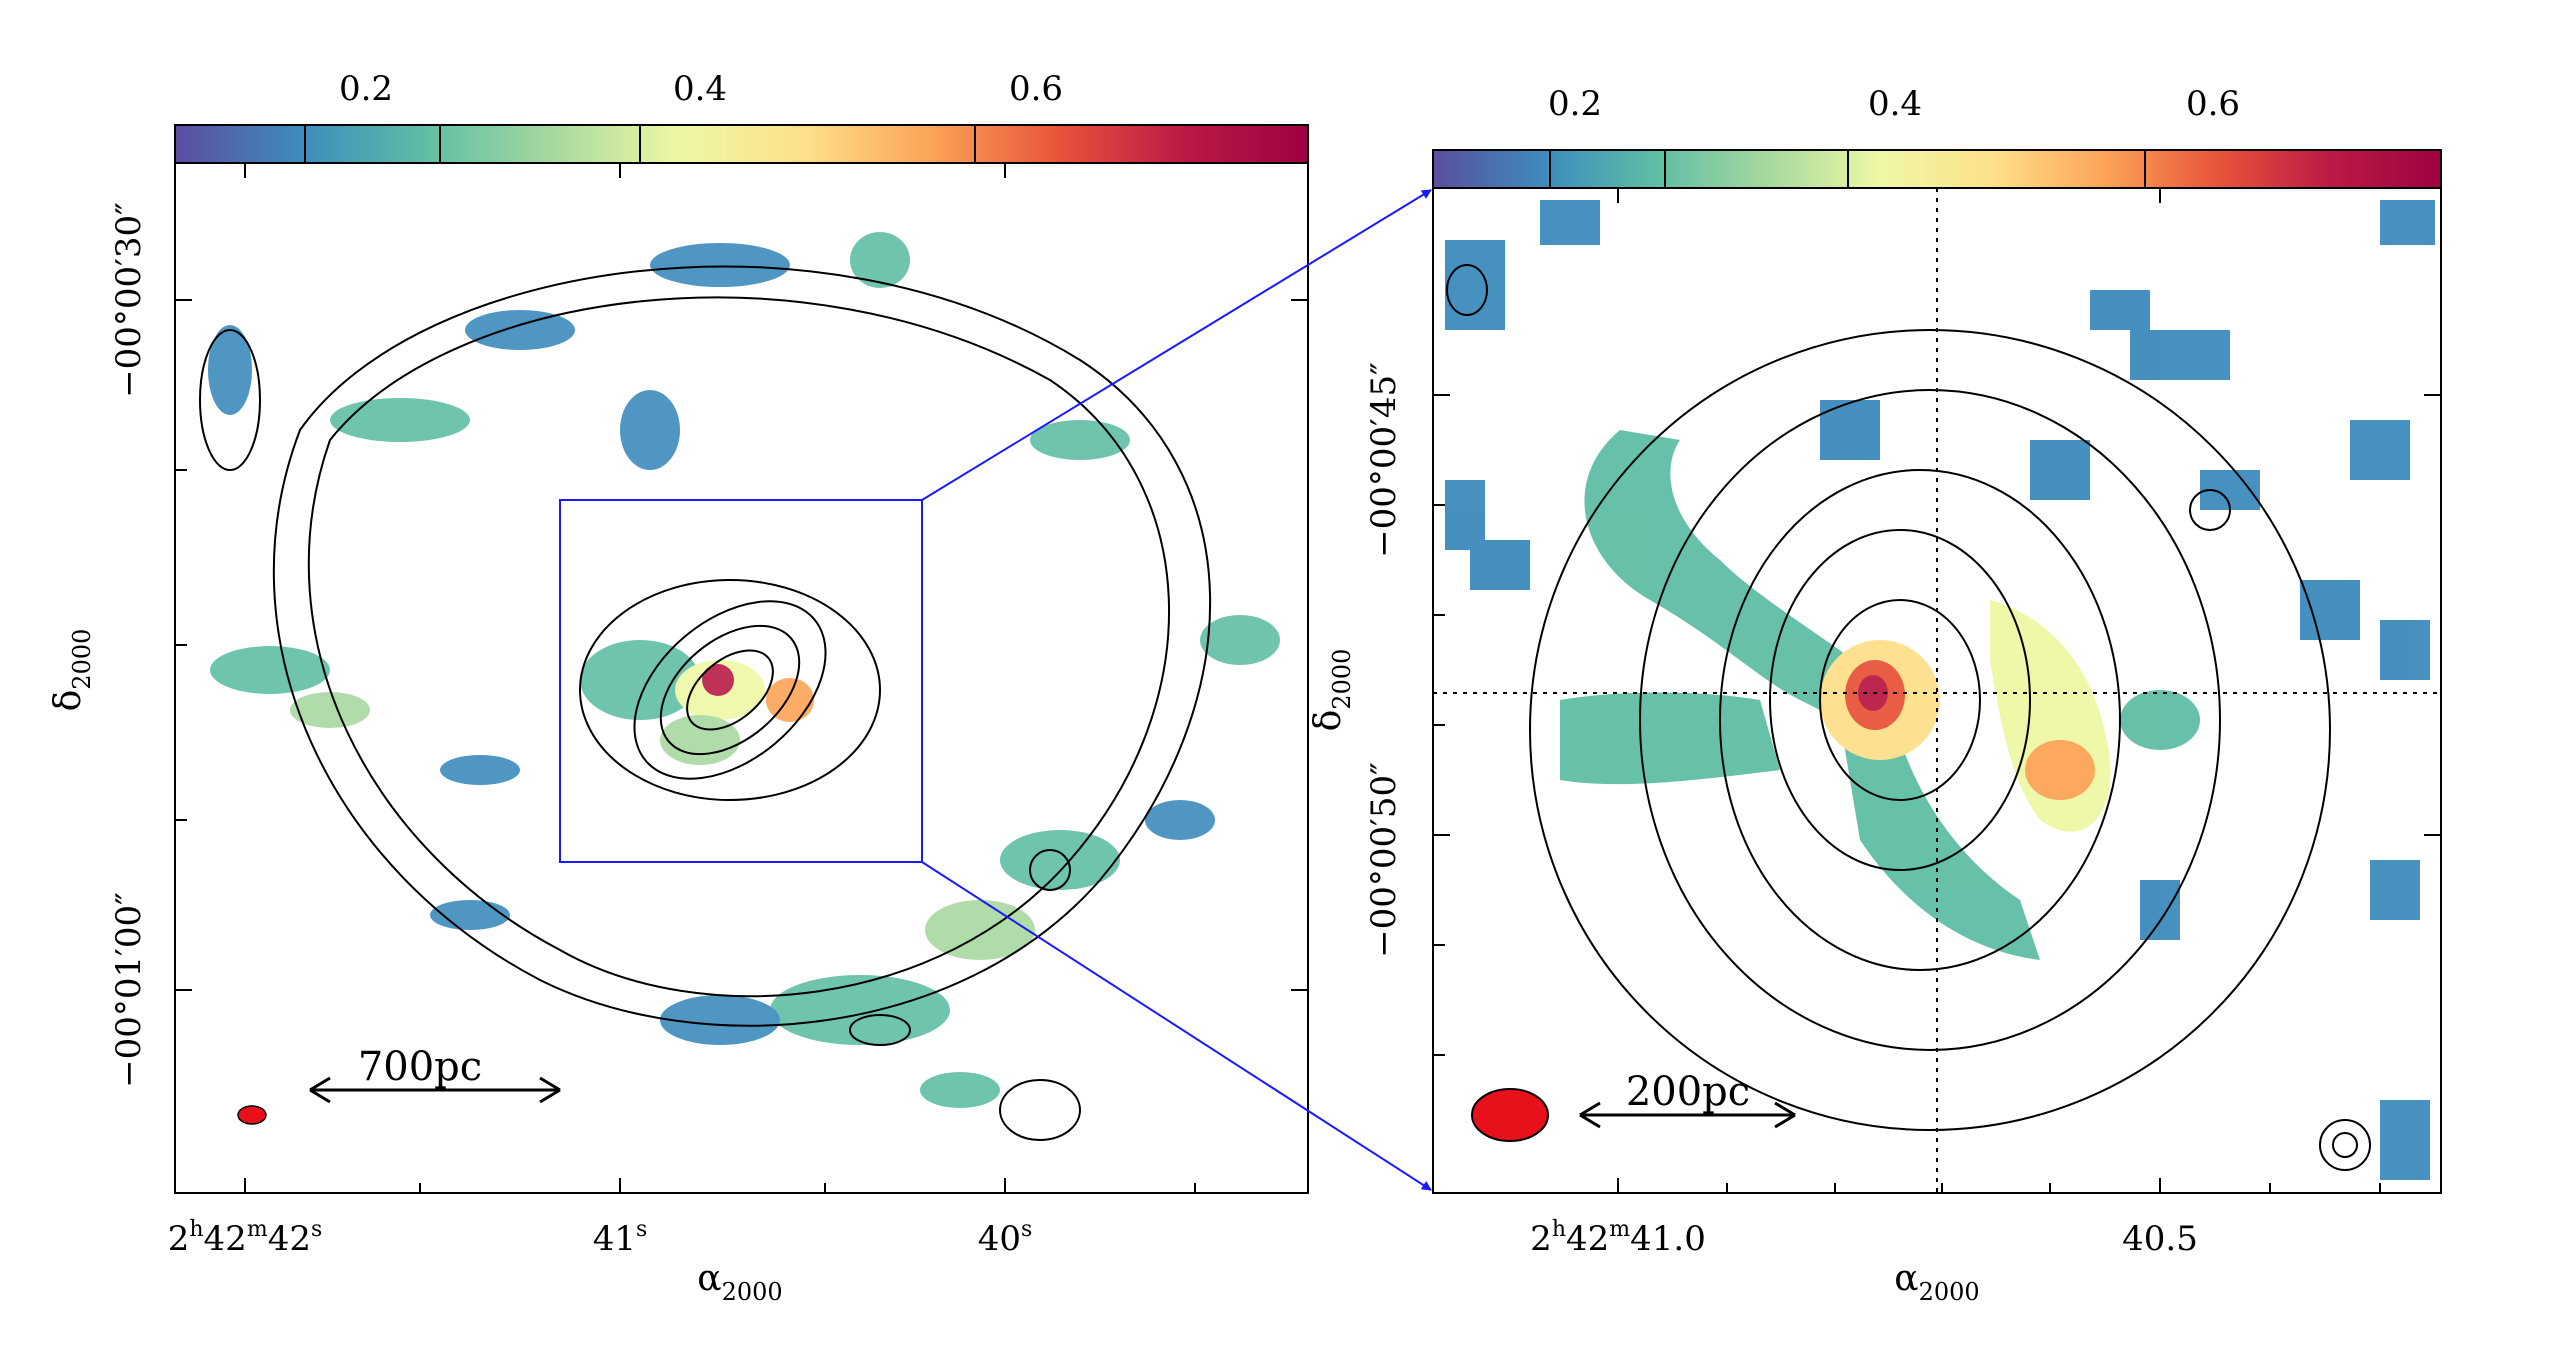 Image resolution: width=2574 pixels, height=1370 pixels. What do you see at coordinates (1895, 104) in the screenshot?
I see `right-colorbar-tick-2: 0.4` at bounding box center [1895, 104].